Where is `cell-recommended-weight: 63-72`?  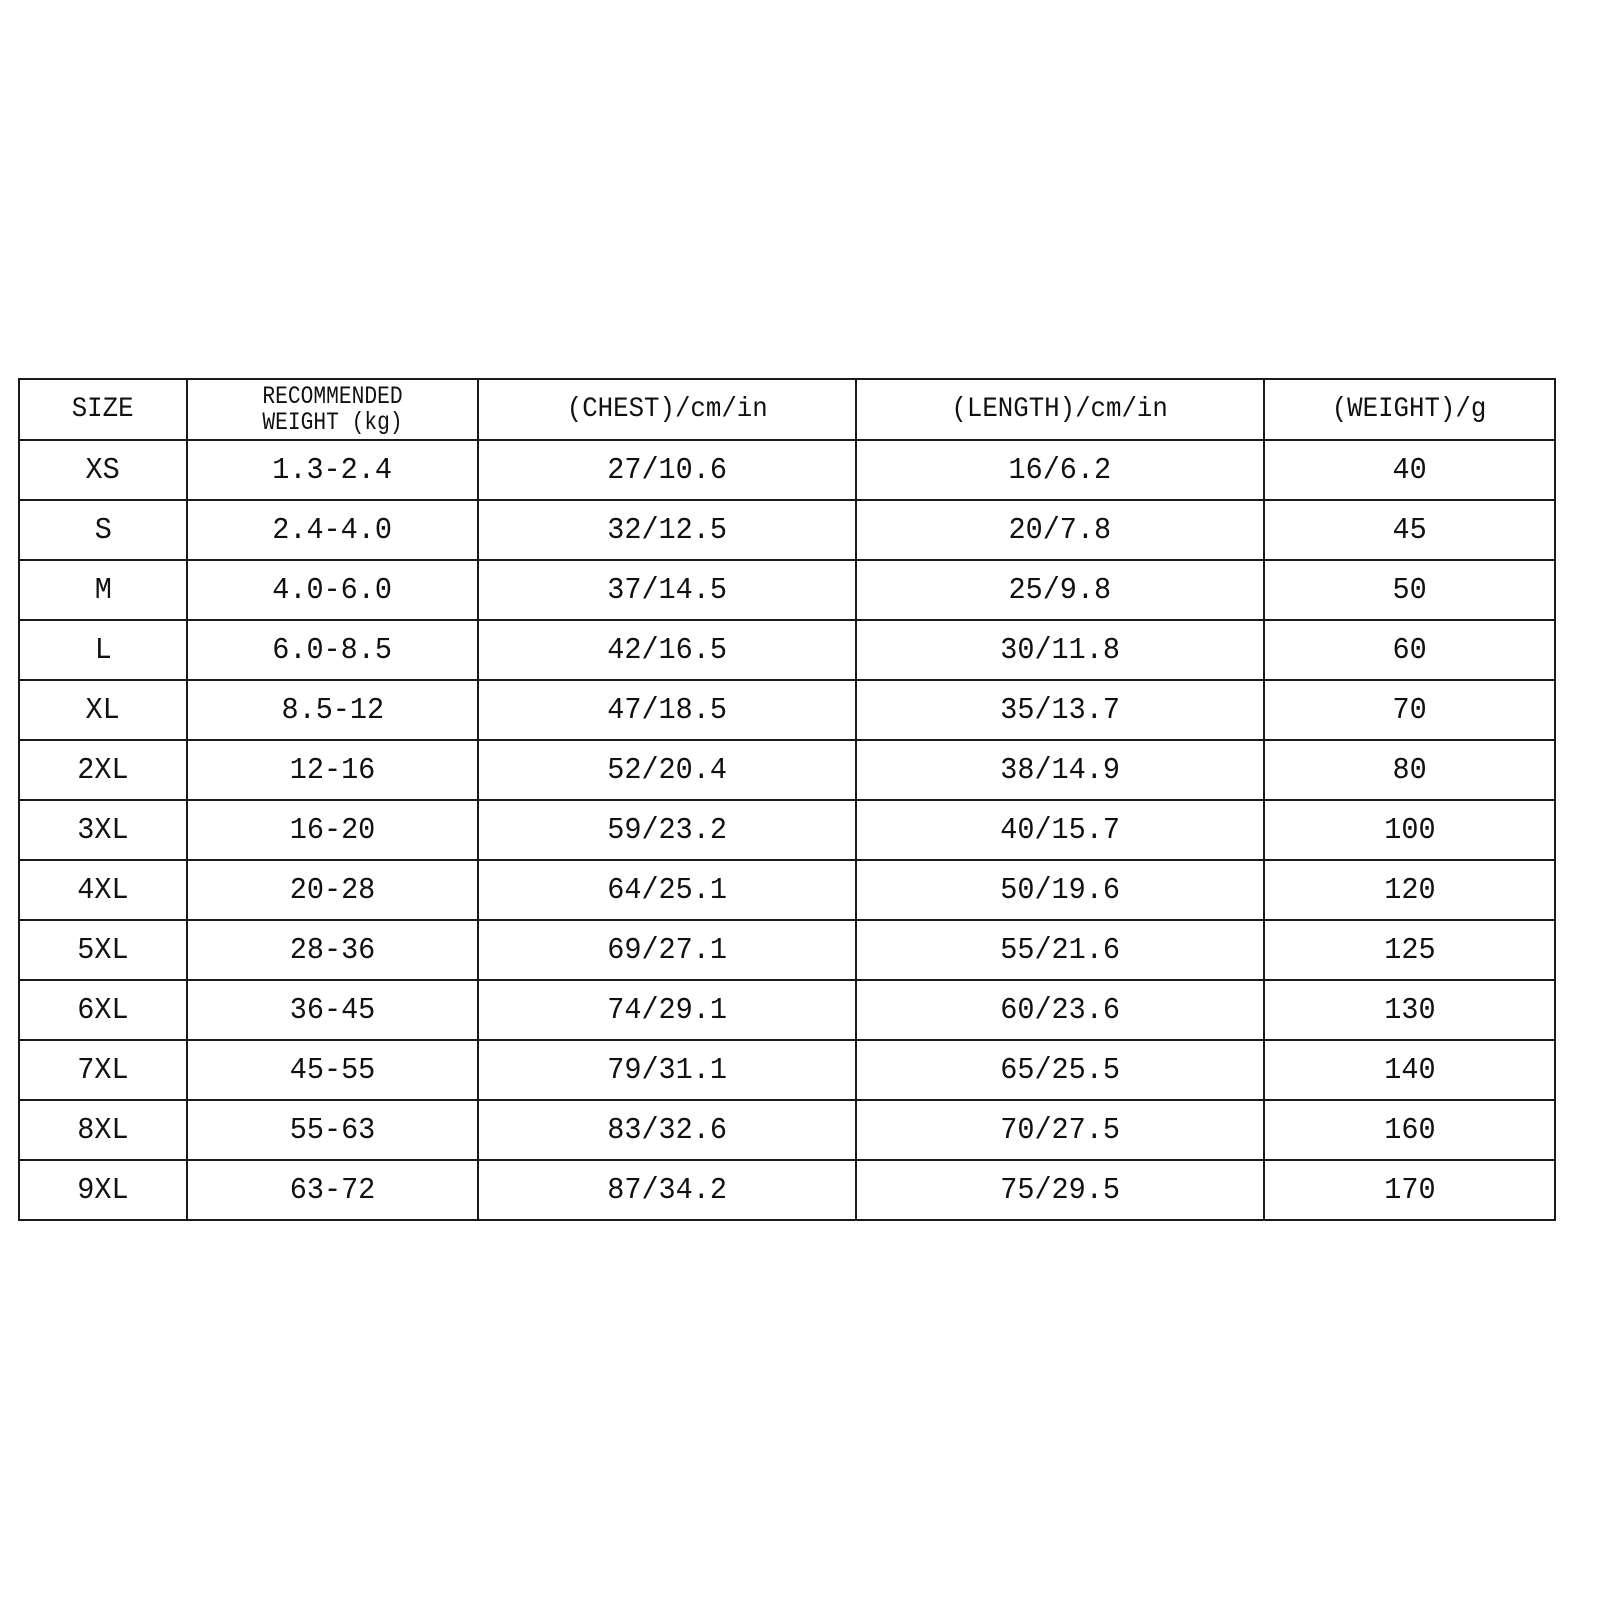
cell-recommended-weight: 63-72 is located at coordinates (332, 1190).